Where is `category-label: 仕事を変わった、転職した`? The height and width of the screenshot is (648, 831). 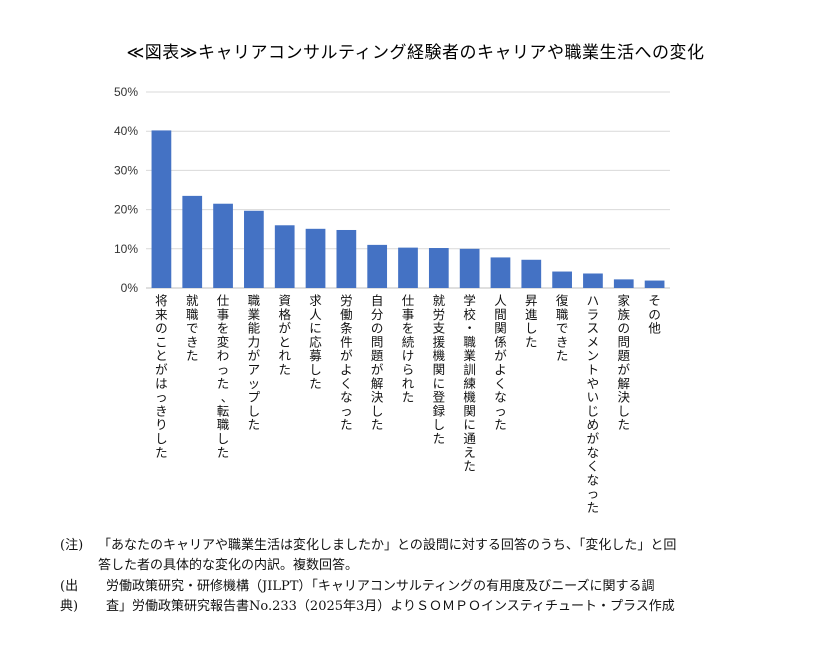
category-label: 仕事を変わった、転職した is located at coordinates (225, 376).